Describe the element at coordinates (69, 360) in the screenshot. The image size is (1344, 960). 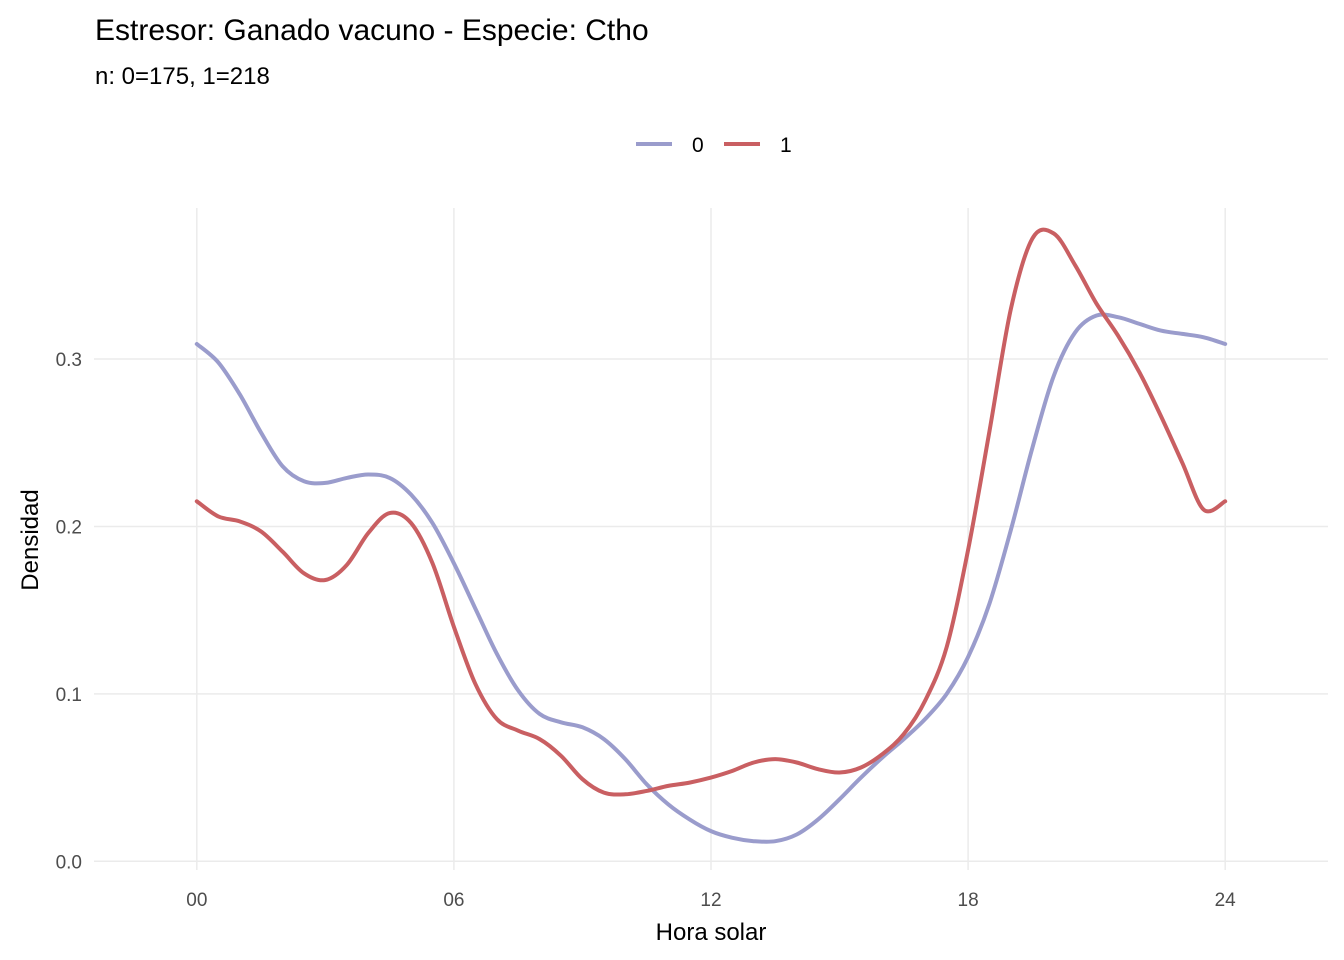
I see `y-tick-label: 0.3` at that location.